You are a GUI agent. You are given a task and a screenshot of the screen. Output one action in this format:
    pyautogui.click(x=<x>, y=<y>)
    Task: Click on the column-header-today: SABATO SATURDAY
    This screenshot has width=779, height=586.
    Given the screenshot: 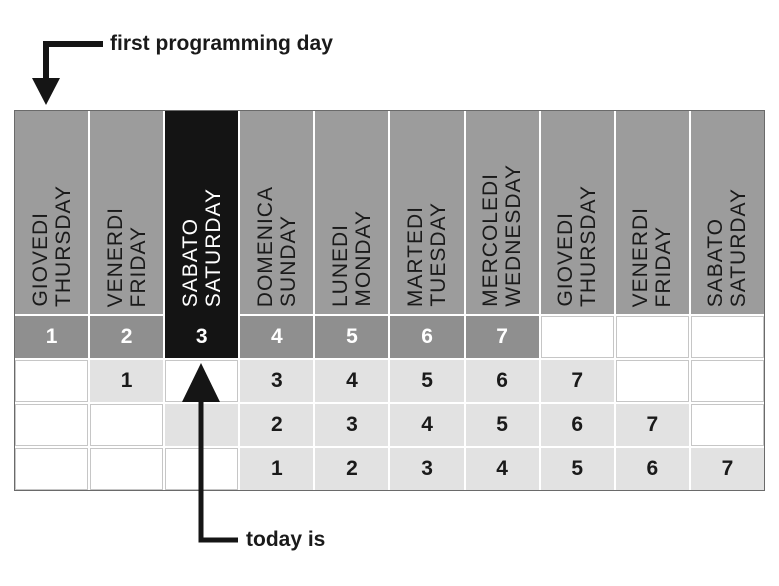 What is the action you would take?
    pyautogui.click(x=202, y=213)
    